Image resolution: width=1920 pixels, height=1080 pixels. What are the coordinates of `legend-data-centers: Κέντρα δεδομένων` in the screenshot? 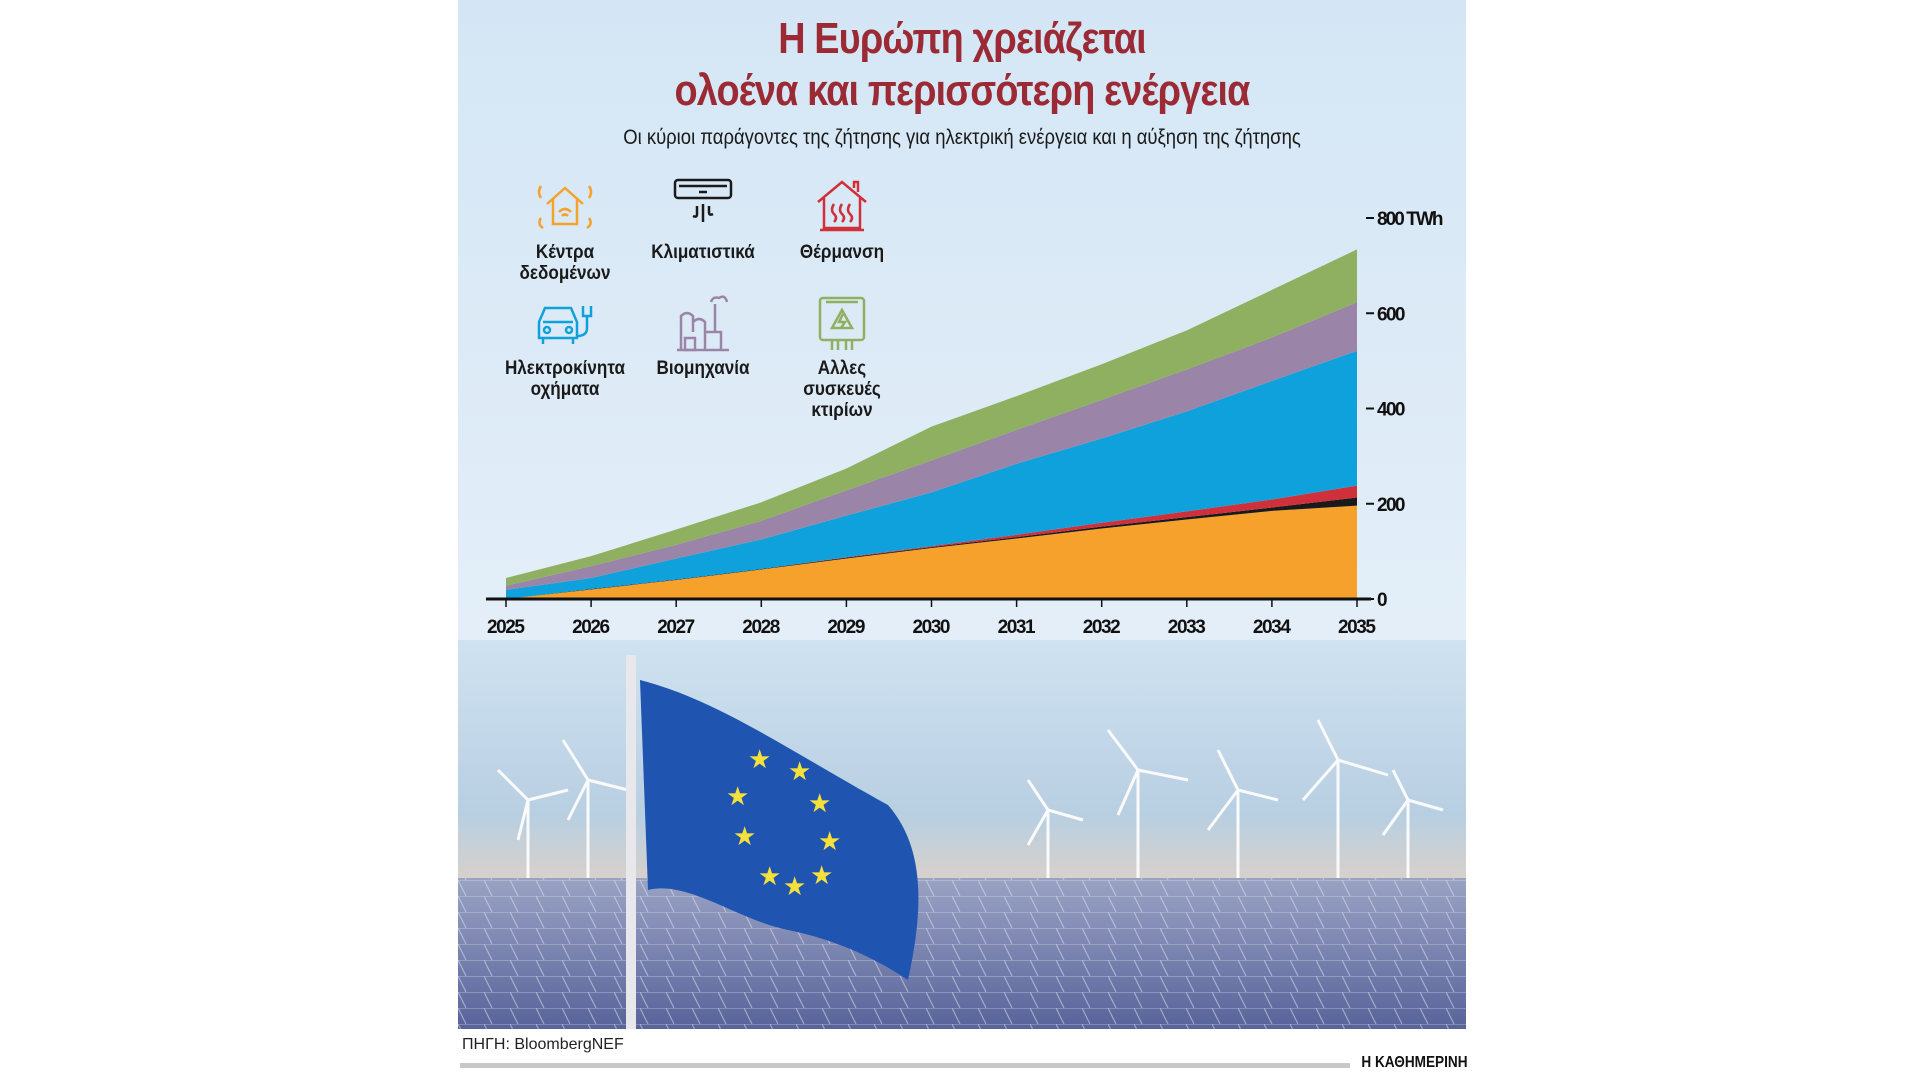 It's located at (565, 263).